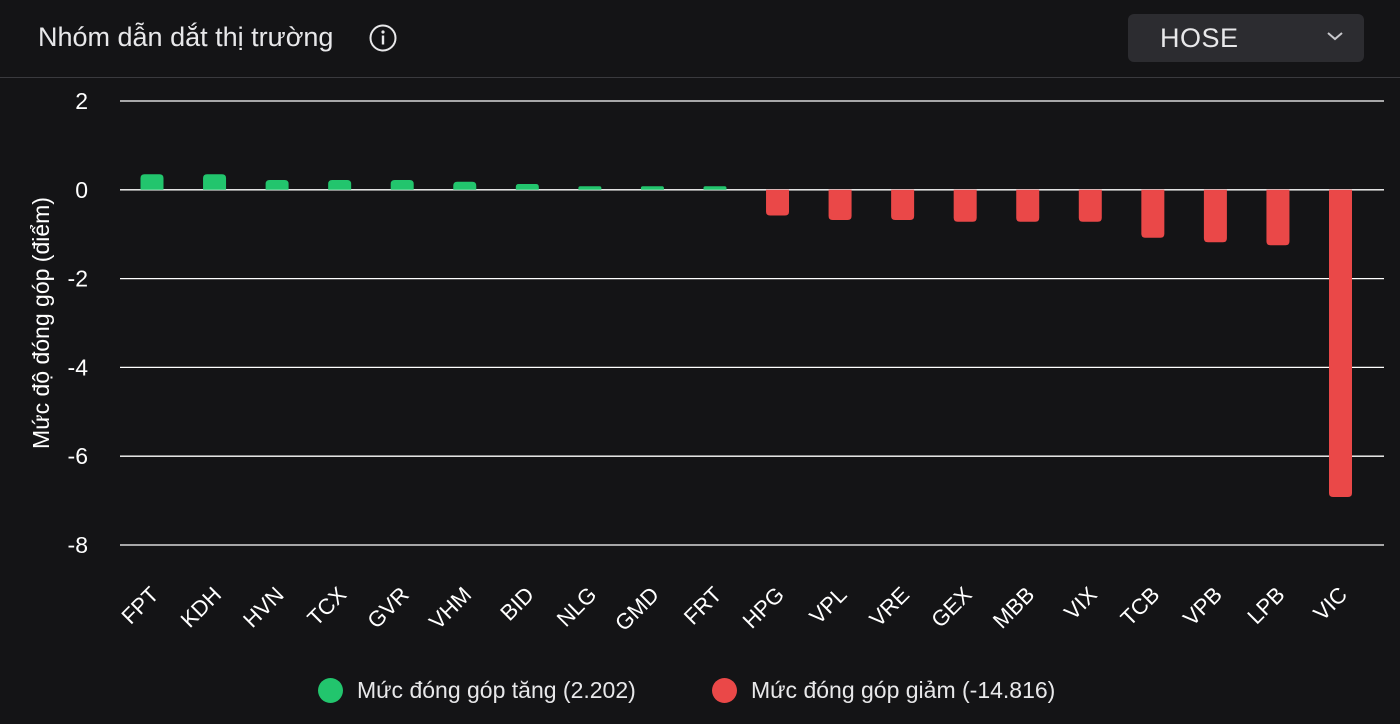  What do you see at coordinates (402, 185) in the screenshot?
I see `bar-gvr` at bounding box center [402, 185].